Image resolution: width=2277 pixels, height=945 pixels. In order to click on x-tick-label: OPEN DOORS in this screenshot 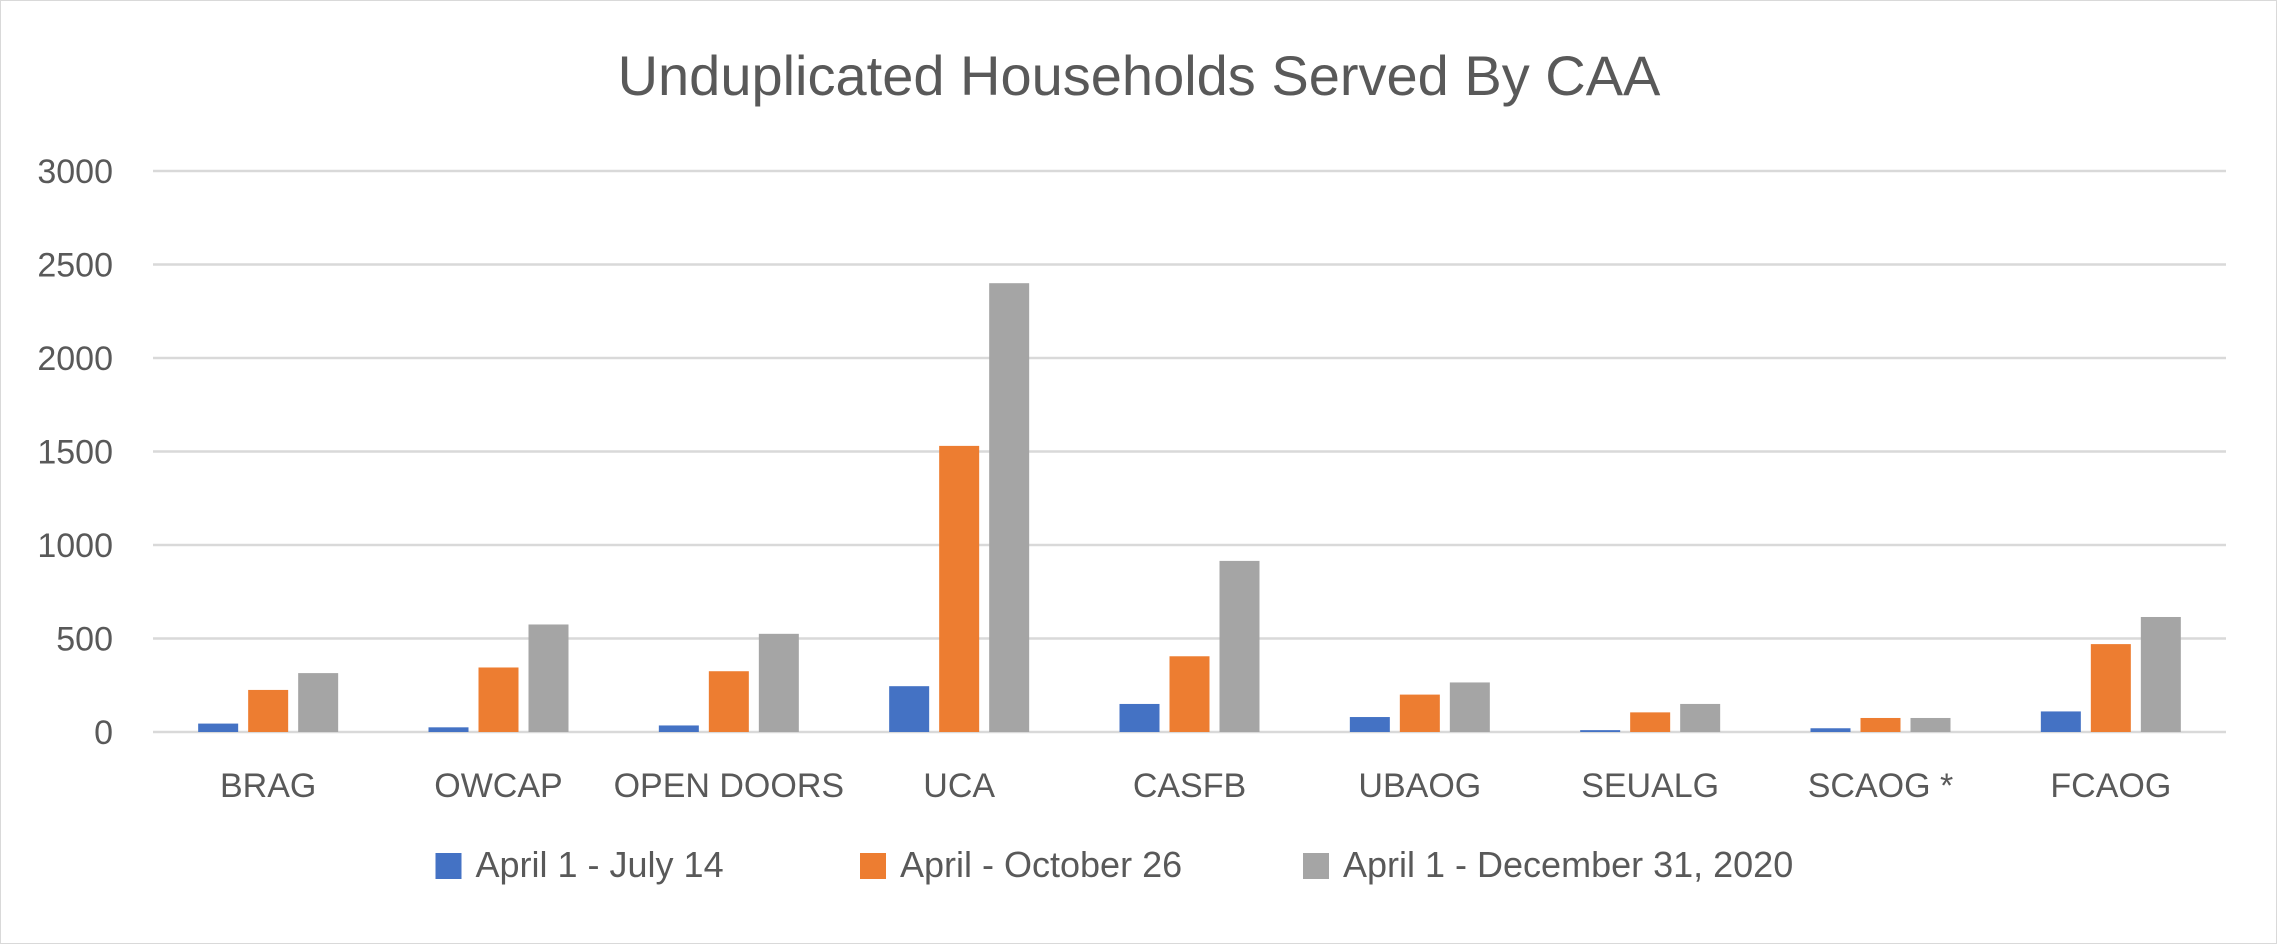, I will do `click(729, 786)`.